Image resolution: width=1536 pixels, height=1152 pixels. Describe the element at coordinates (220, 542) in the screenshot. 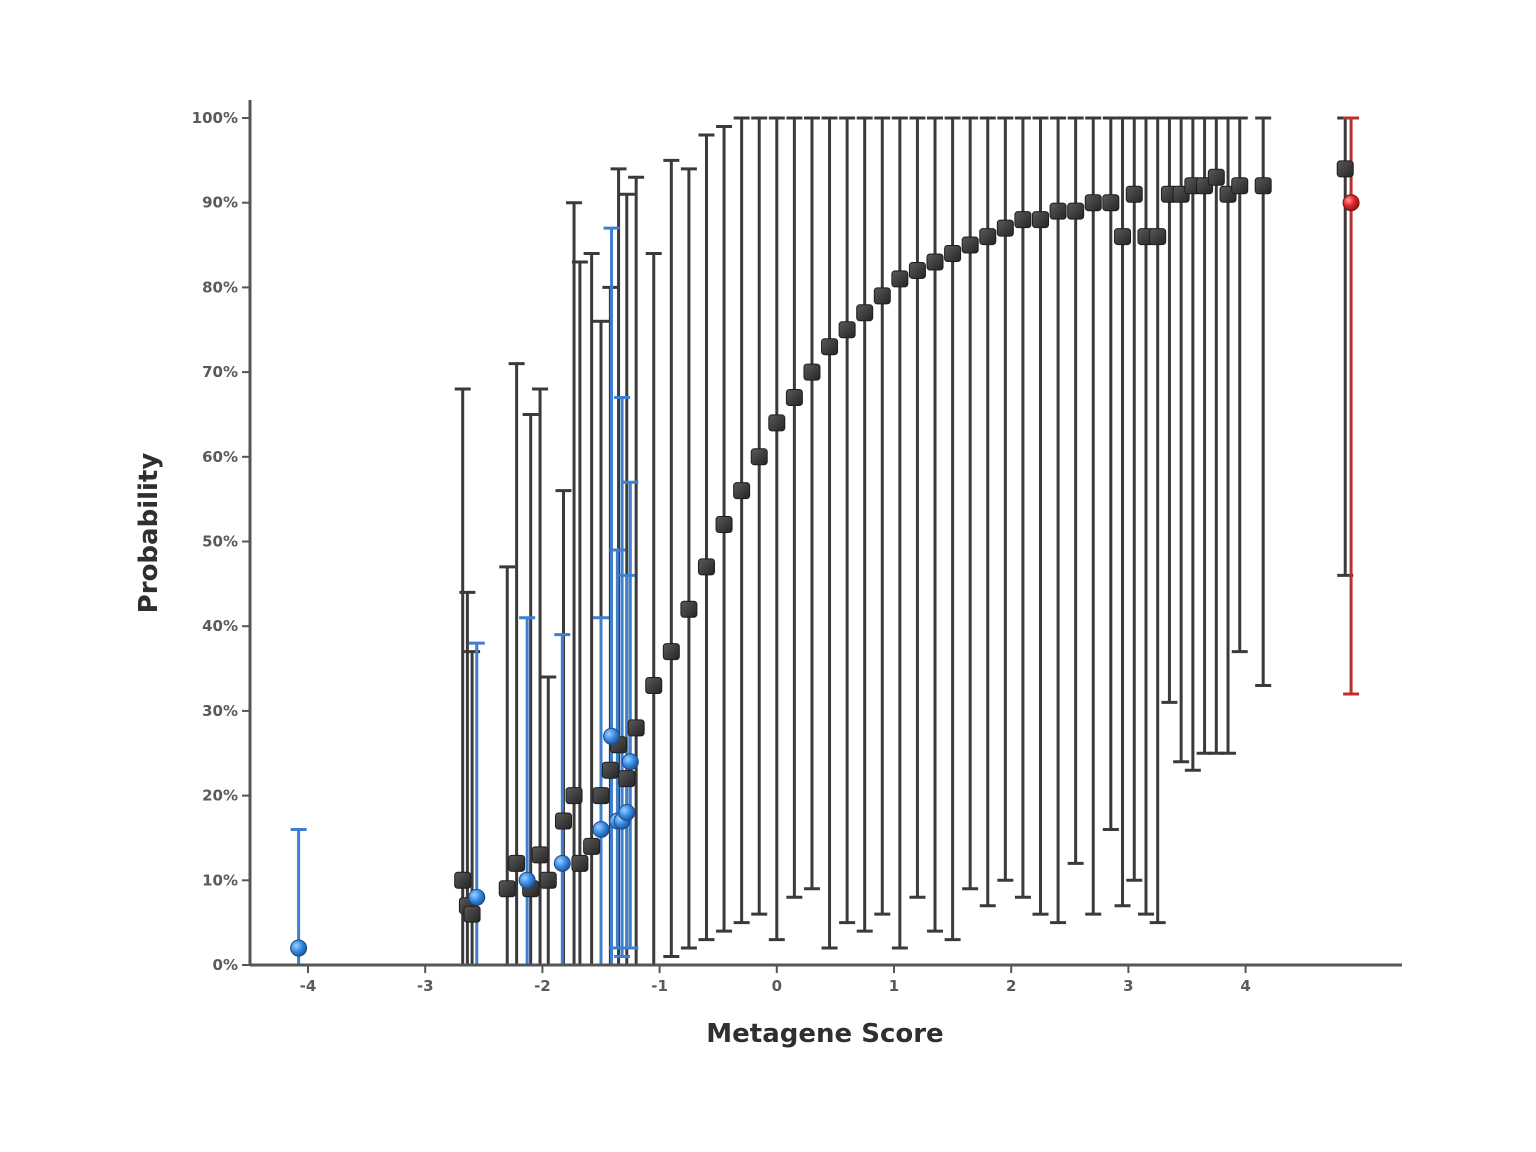

I see `y-tick-label: 50%` at that location.